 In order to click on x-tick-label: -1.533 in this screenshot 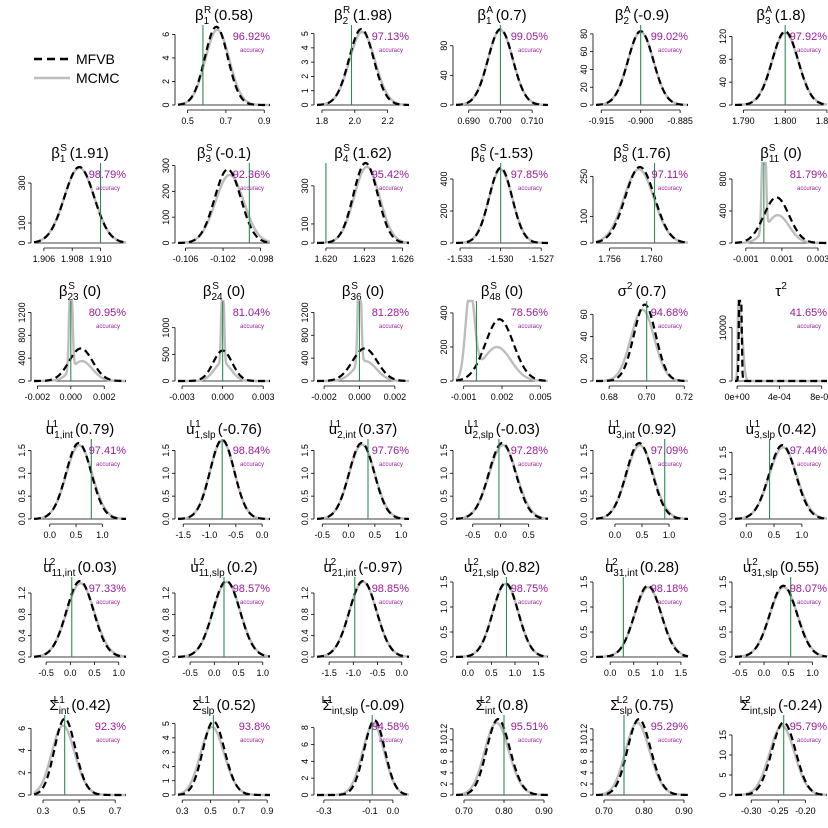, I will do `click(460, 259)`.